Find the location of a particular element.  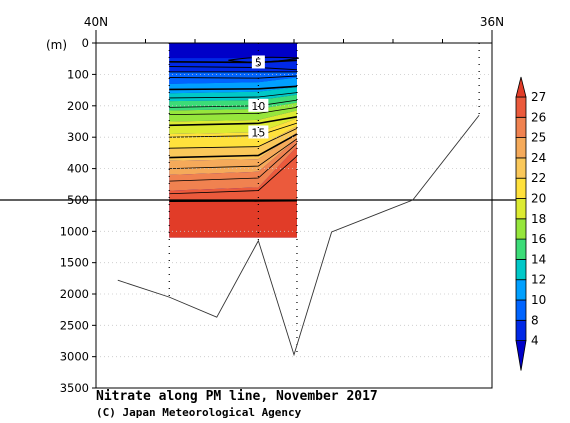

y-tick-label: 200 is located at coordinates (78, 106).